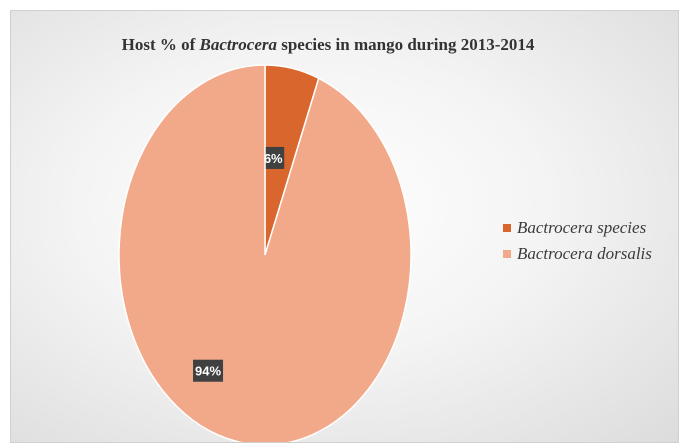  What do you see at coordinates (507, 228) in the screenshot?
I see `legend-swatch-species` at bounding box center [507, 228].